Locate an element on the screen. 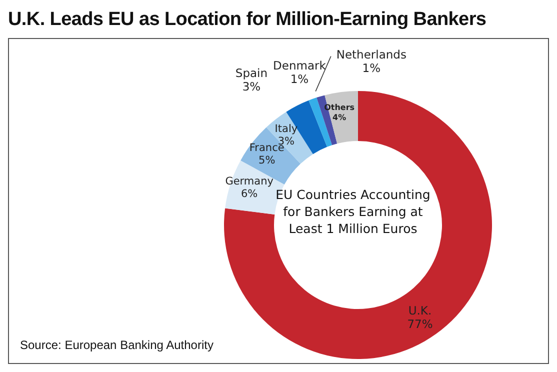  slice-label: Spain is located at coordinates (251, 73).